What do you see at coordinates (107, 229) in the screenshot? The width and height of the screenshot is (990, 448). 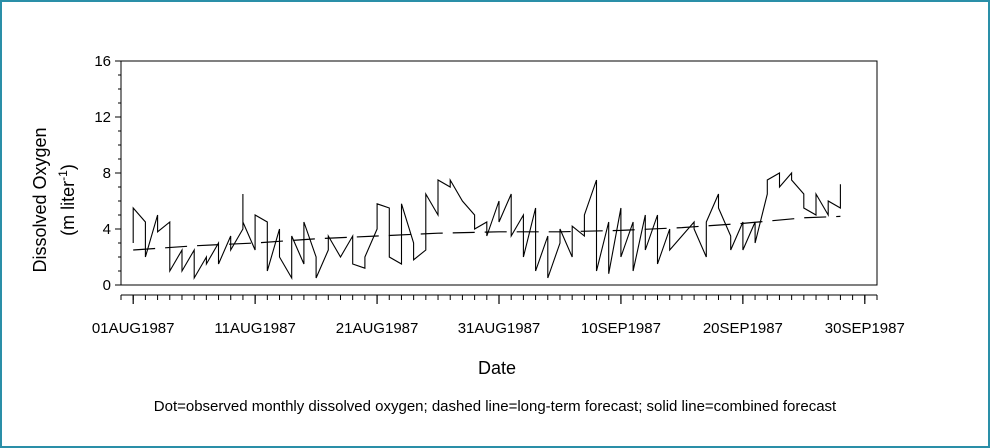 I see `y-tick-label: 4` at bounding box center [107, 229].